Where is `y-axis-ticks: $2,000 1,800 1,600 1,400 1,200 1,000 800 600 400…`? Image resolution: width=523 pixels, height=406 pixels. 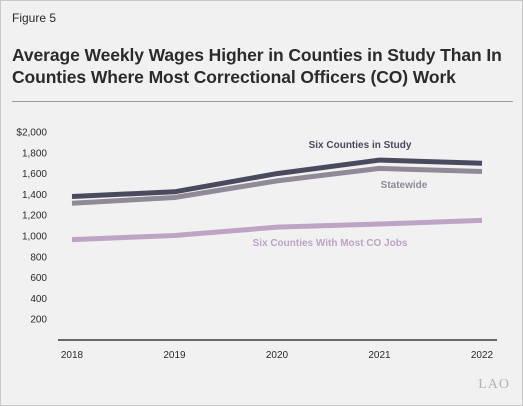
y-axis-ticks: $2,000 1,800 1,600 1,400 1,200 1,000 800 600 400… is located at coordinates (31, 227).